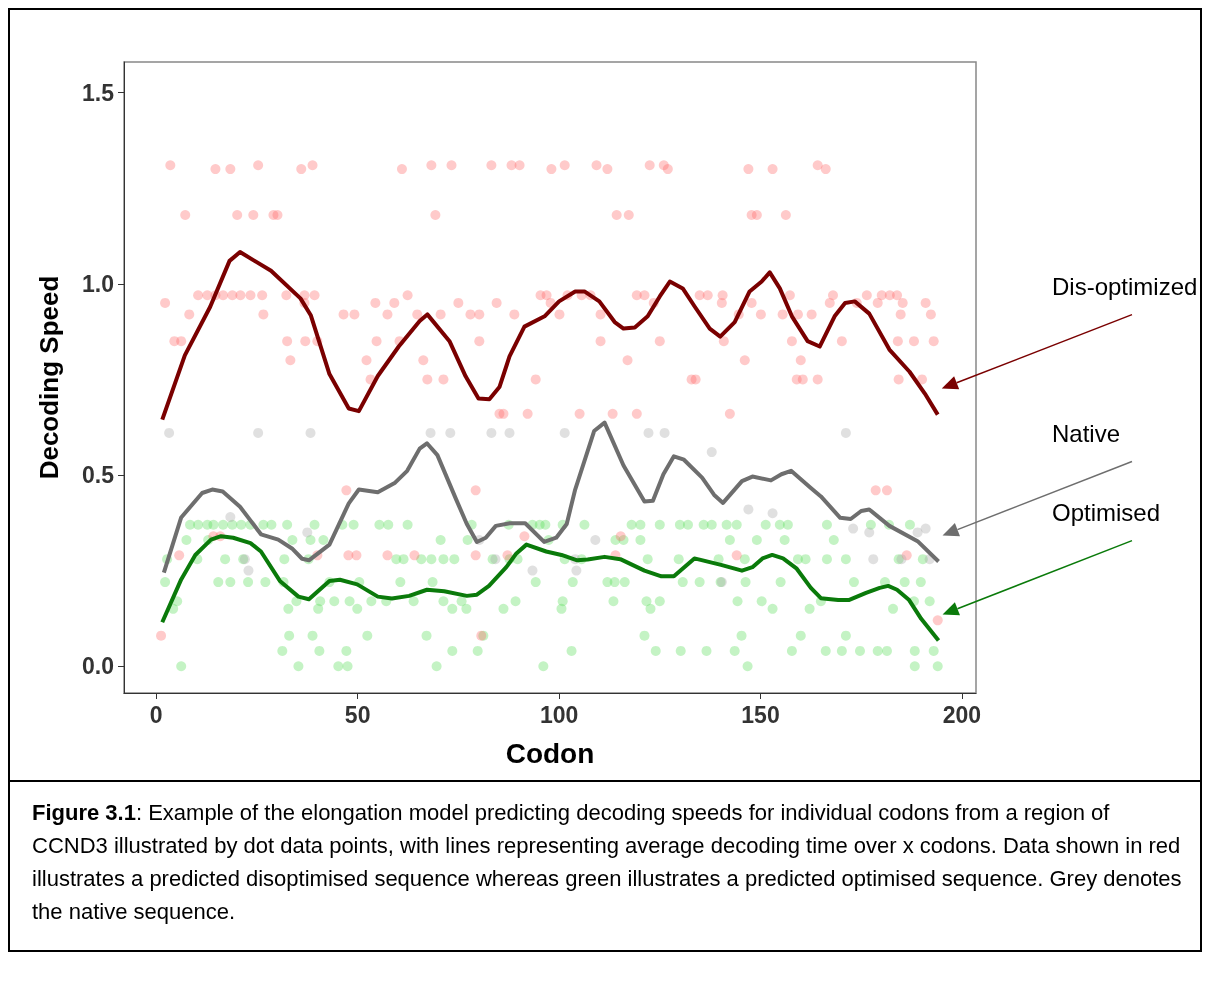 The image size is (1214, 987). Describe the element at coordinates (357, 714) in the screenshot. I see `x-tick-label: 50` at that location.